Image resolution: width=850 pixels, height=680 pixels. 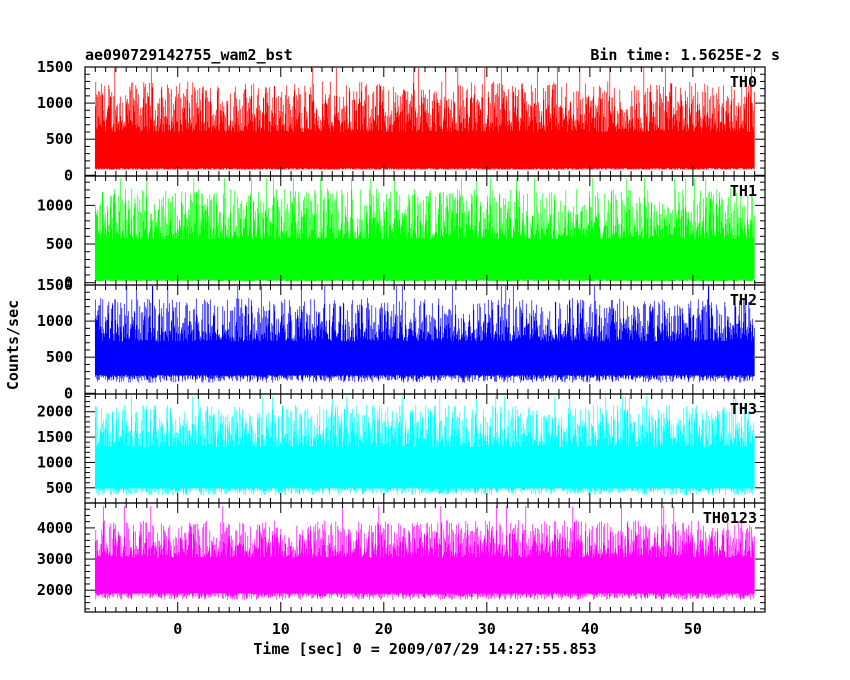 What do you see at coordinates (424, 119) in the screenshot?
I see `series-trace-th0` at bounding box center [424, 119].